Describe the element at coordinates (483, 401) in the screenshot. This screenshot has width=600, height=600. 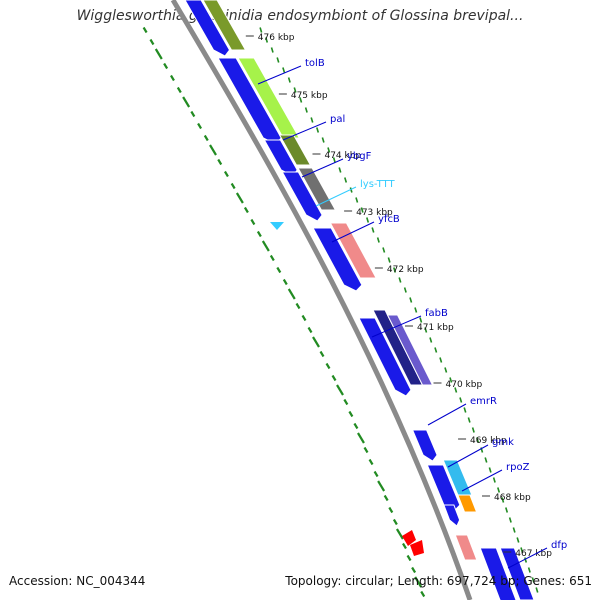
I see `gene-label-emrR: emrR` at that location.